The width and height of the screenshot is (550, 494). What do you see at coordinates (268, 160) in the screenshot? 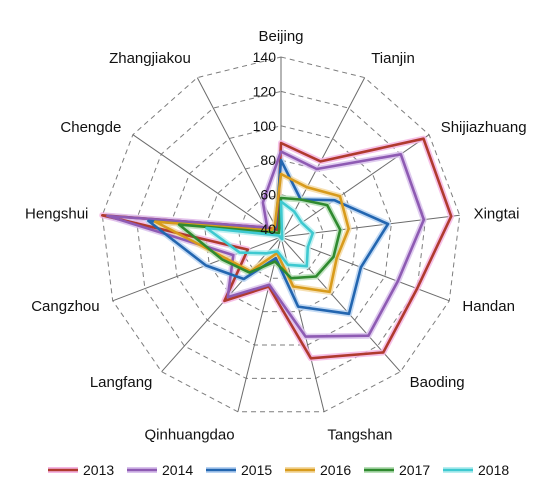
I see `tick-label-80: 80` at bounding box center [268, 160].